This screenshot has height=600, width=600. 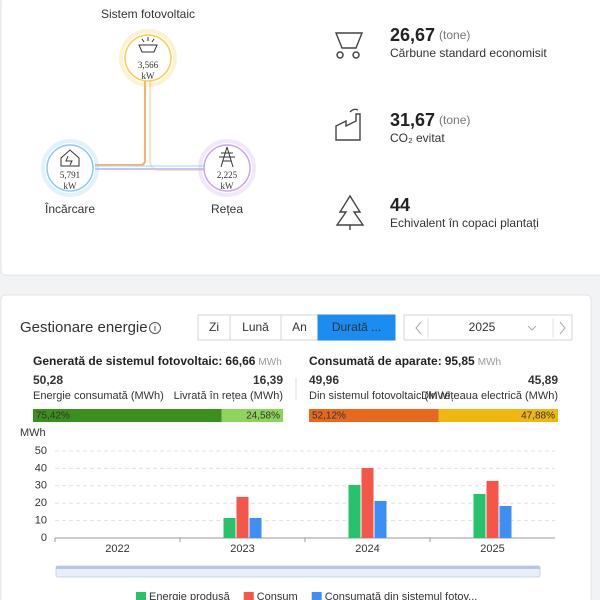 I want to click on year-select, so click(x=488, y=327).